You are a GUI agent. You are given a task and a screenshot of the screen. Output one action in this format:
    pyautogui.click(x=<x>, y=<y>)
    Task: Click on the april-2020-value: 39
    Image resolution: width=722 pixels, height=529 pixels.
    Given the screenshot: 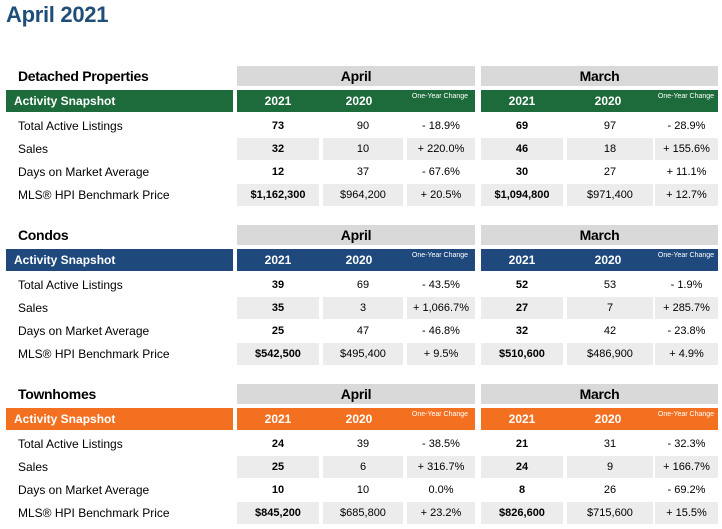 What is the action you would take?
    pyautogui.click(x=363, y=444)
    